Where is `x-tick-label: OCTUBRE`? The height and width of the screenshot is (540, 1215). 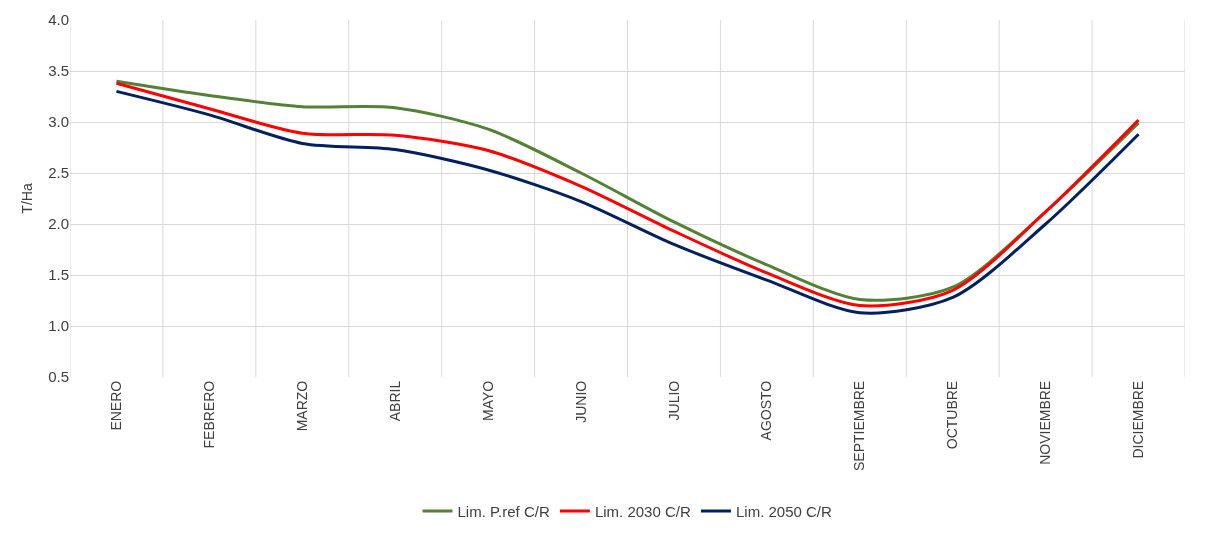 x-tick-label: OCTUBRE is located at coordinates (952, 415).